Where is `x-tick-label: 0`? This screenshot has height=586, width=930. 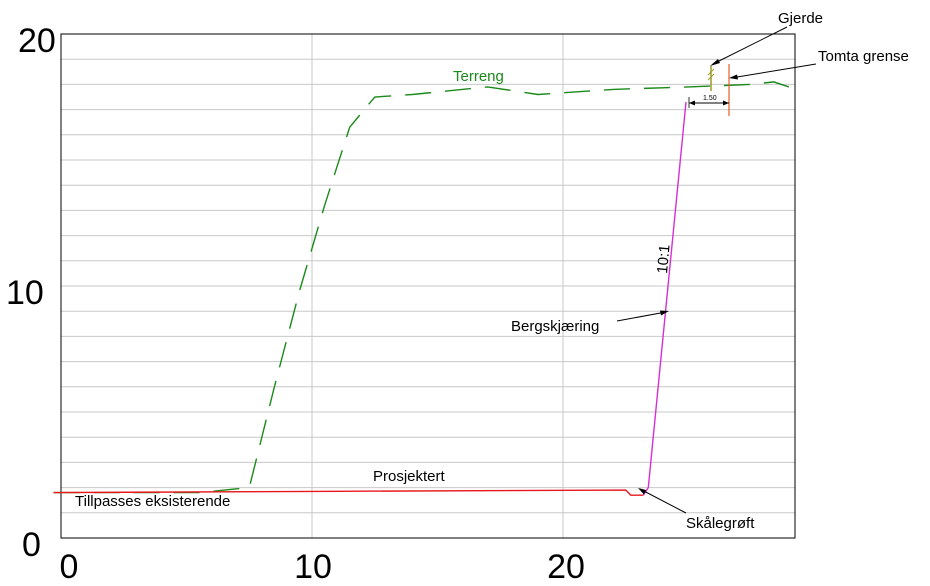 x-tick-label: 0 is located at coordinates (69, 567).